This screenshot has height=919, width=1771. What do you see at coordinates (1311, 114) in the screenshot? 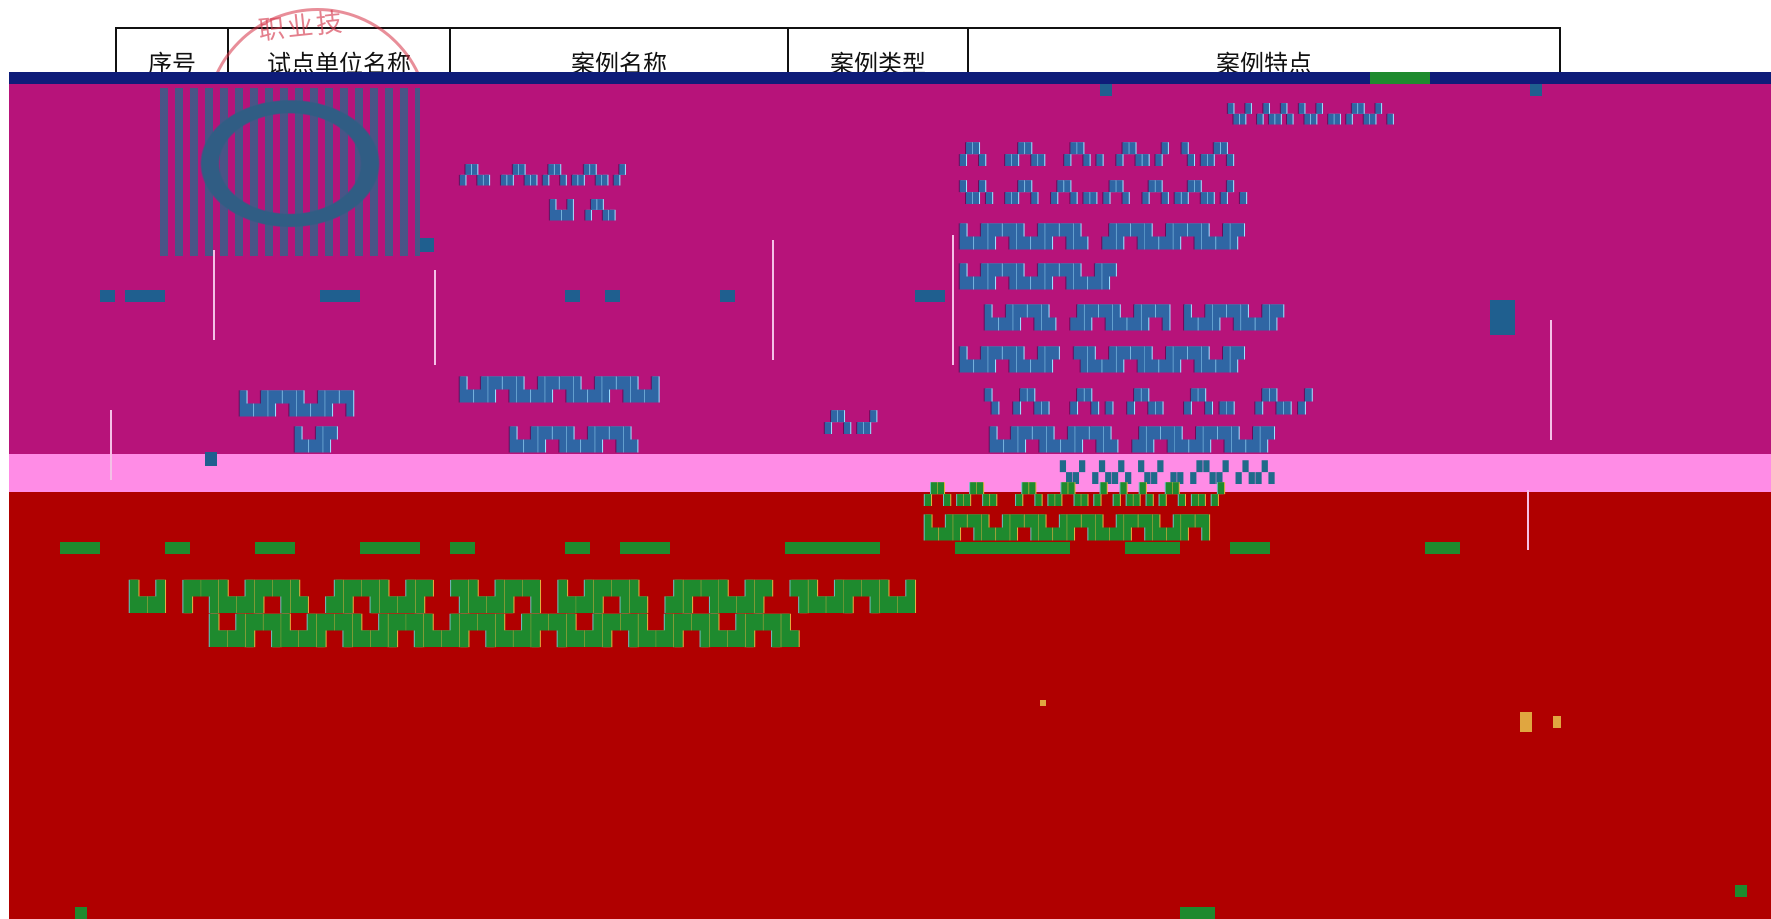
I see `corrupted-text-row: ▚▞▗▚▞▖▚▞▗▖▞▚▞▗` at bounding box center [1311, 114].